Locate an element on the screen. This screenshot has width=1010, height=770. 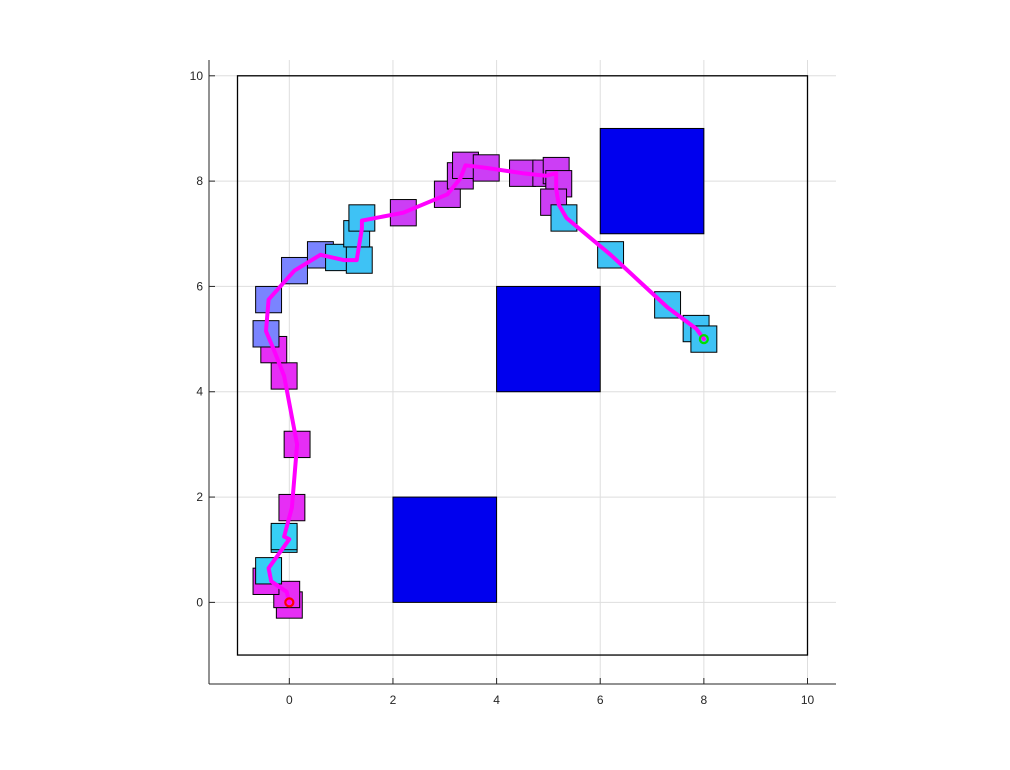
x-tick-label-1: 2 is located at coordinates (393, 700).